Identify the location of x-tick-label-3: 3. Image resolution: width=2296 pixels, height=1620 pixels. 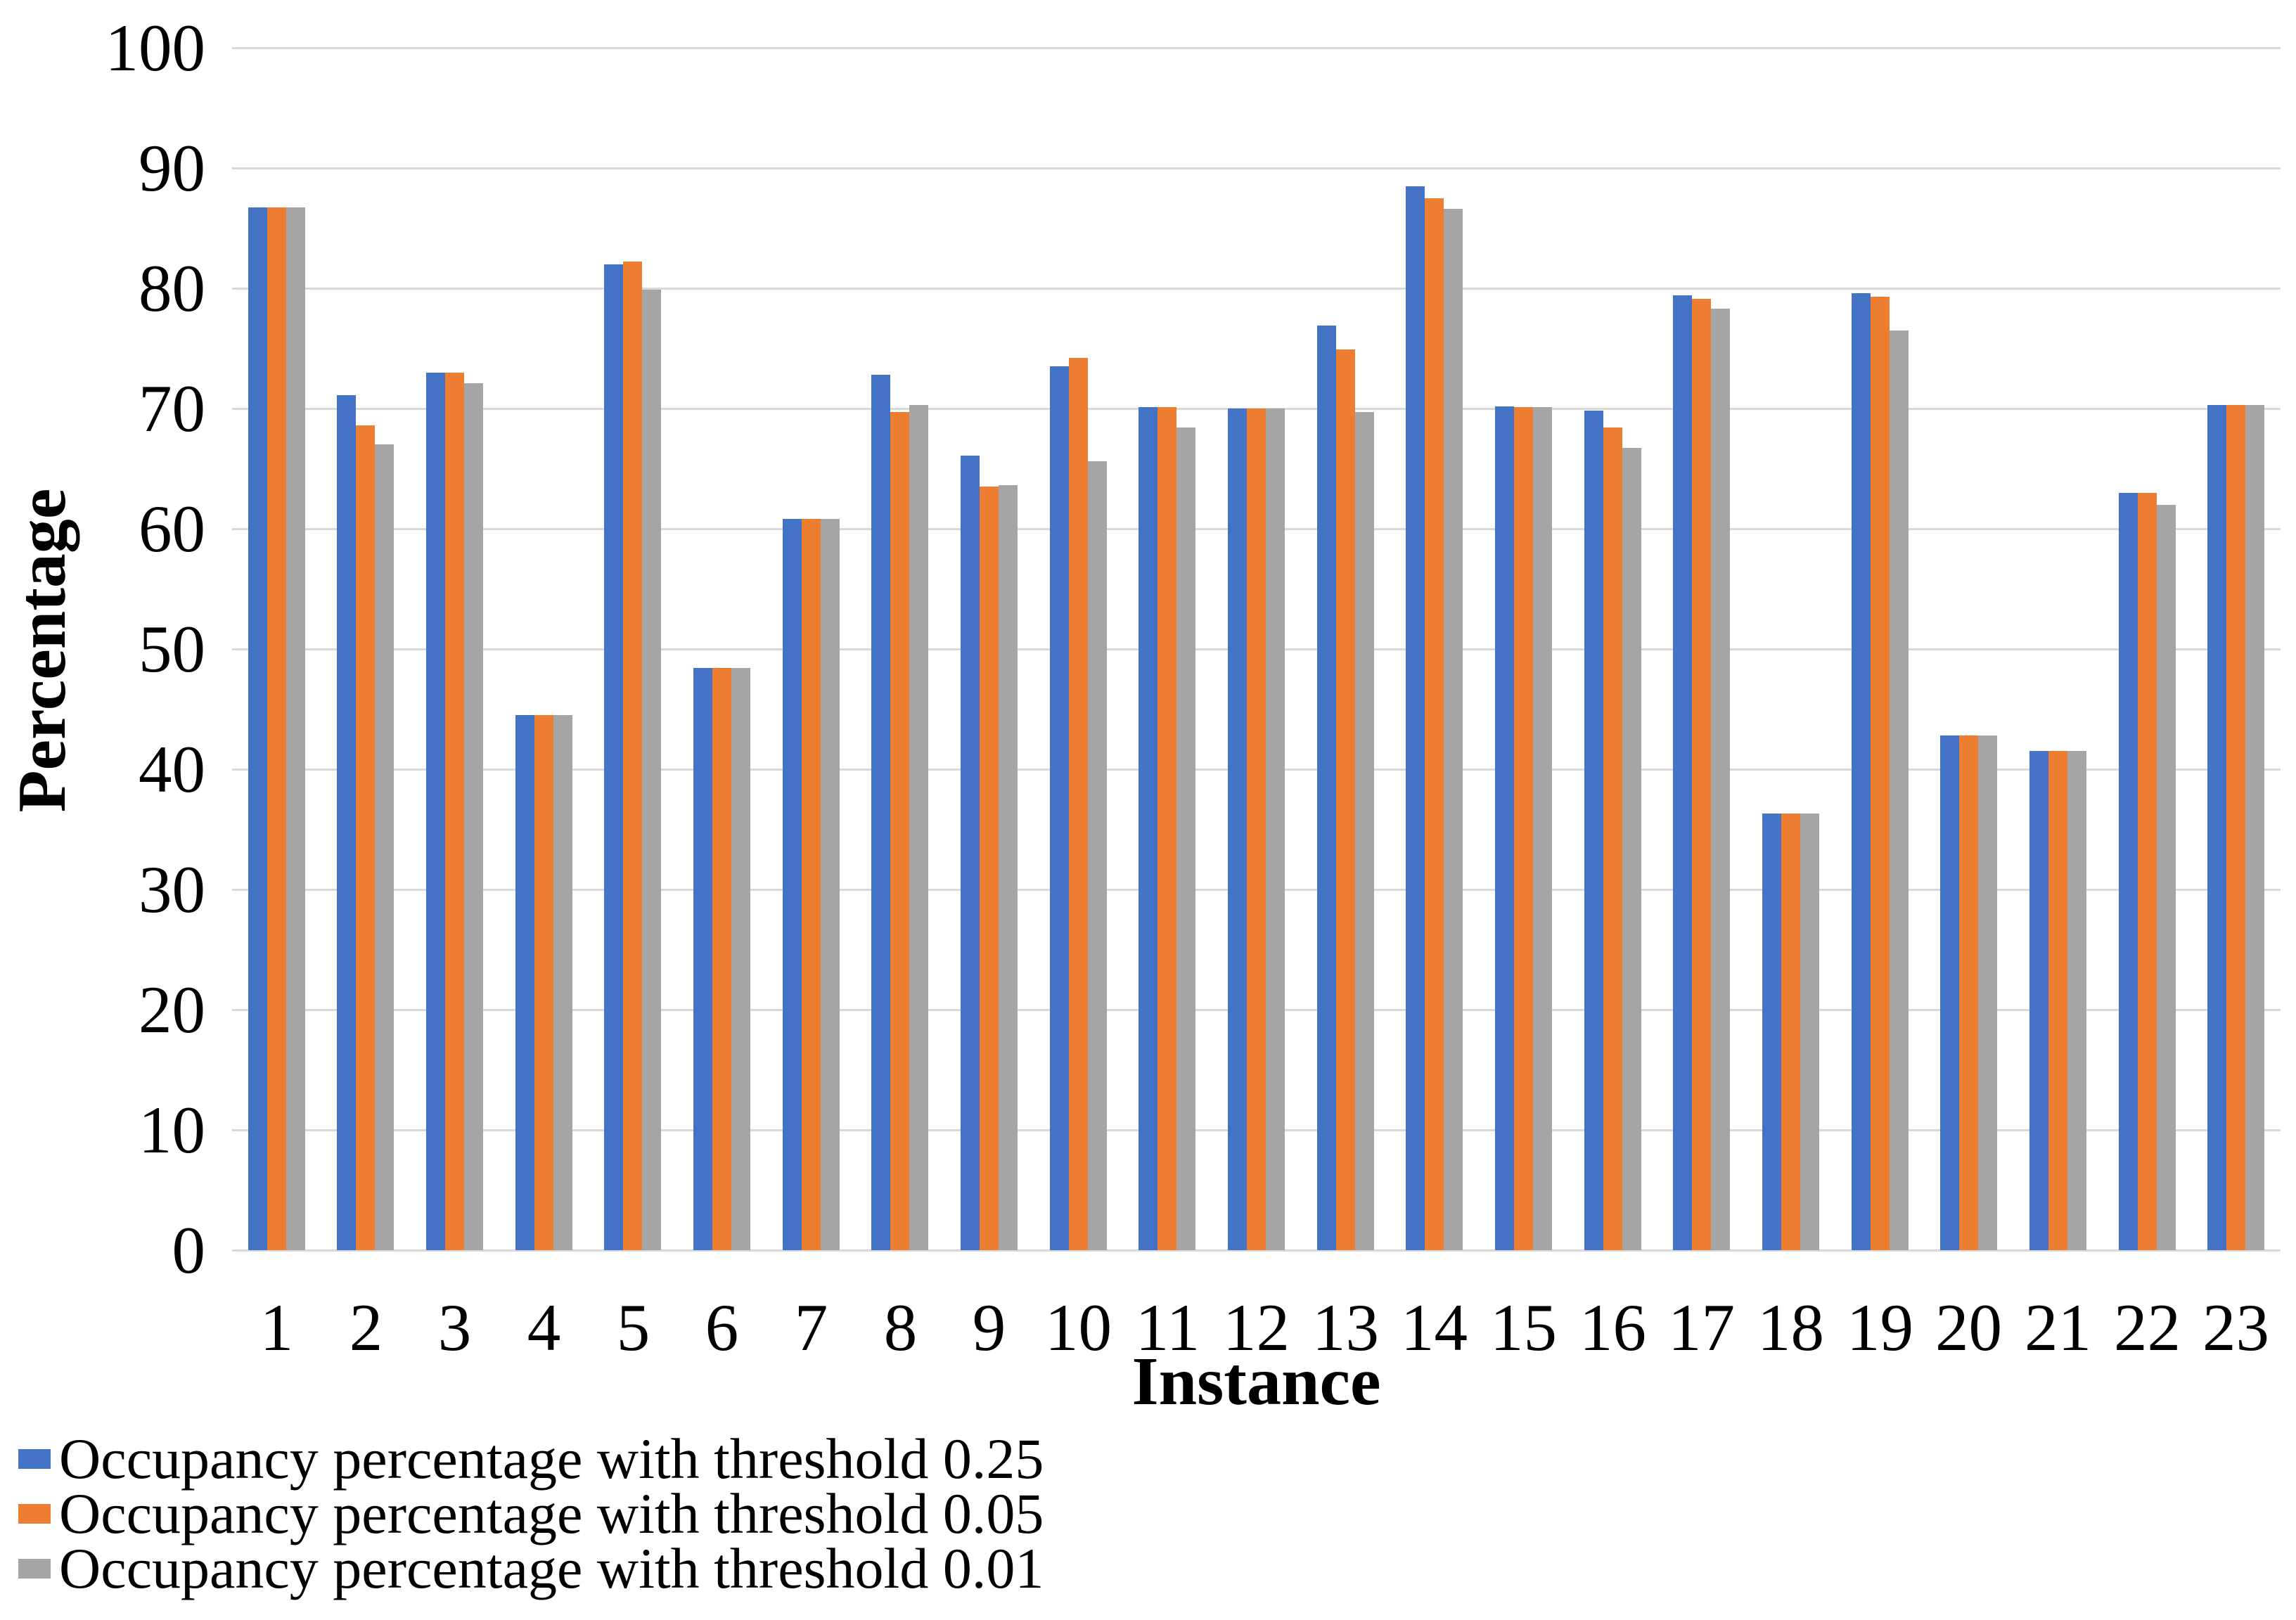
(454, 1327).